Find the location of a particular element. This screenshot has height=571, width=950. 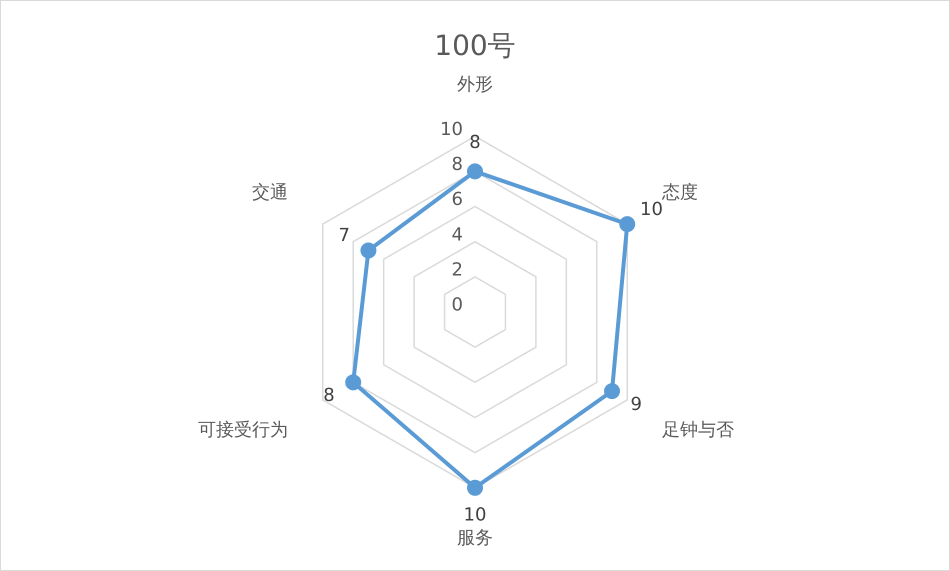

chart-title: 100号 is located at coordinates (475, 45).